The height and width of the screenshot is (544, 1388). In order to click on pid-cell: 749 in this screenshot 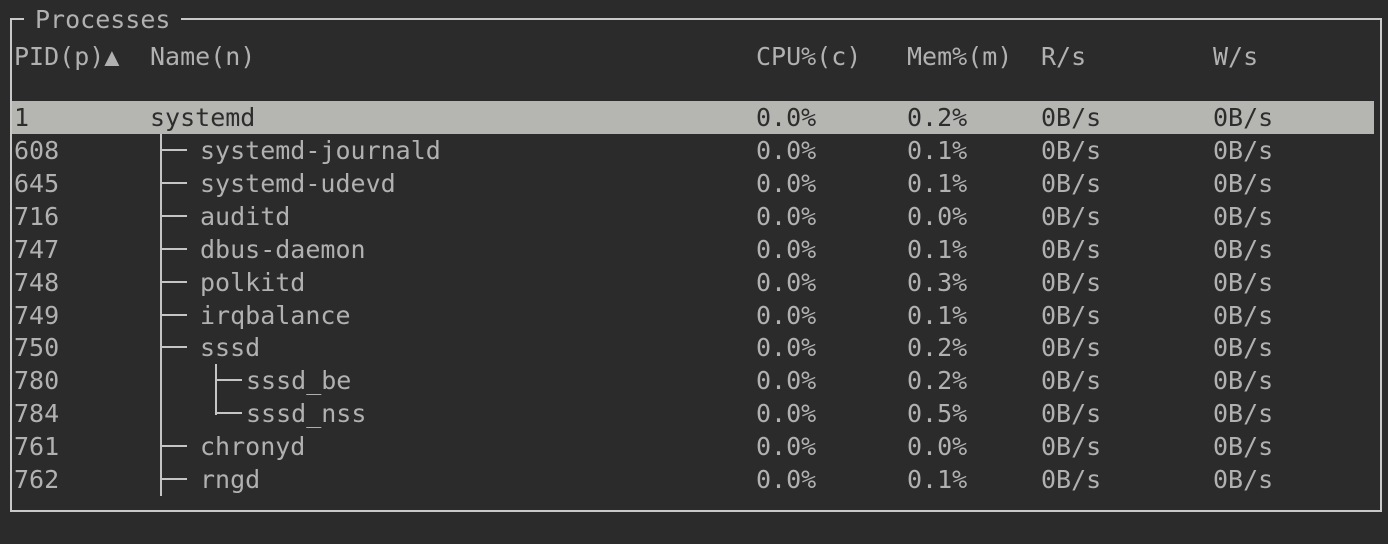, I will do `click(37, 315)`.